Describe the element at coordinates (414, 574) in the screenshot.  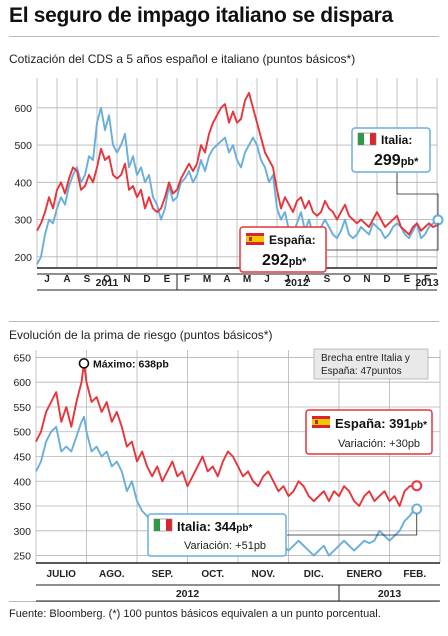
I see `prima-xtick-label: FEB.` at that location.